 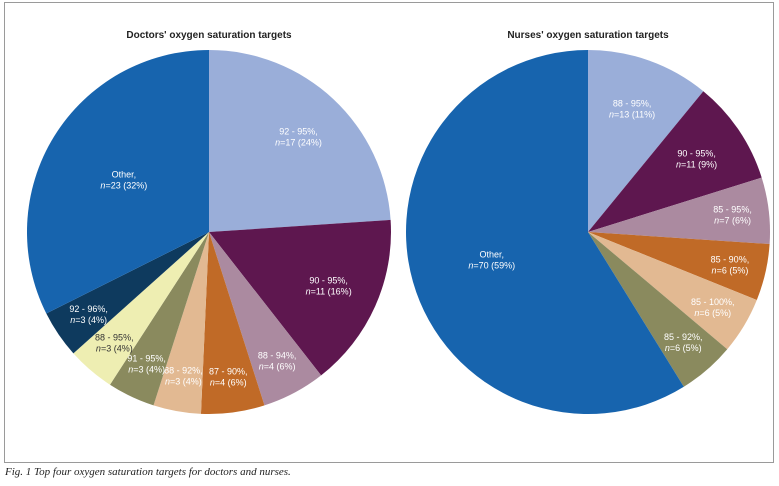 I want to click on doctors-chart-title: Doctors' oxygen saturation targets, so click(x=209, y=35).